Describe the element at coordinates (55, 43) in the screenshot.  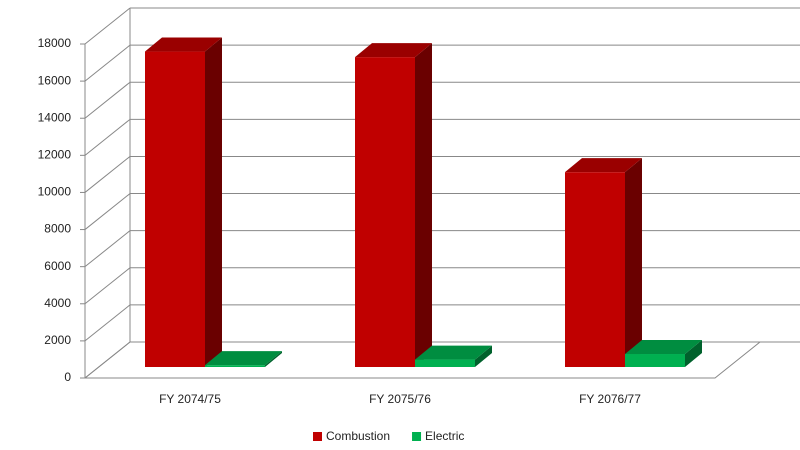
I see `y-tick-label: 18000` at that location.